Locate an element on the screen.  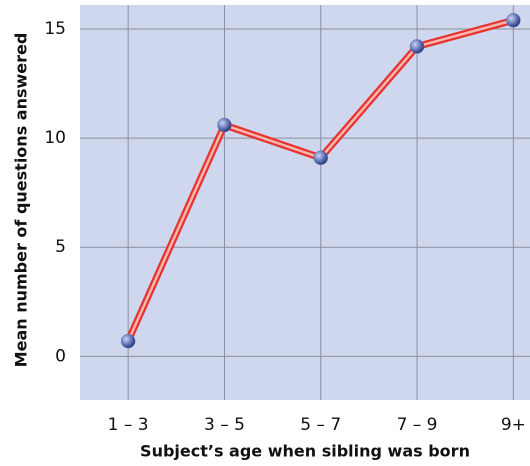
y-tick-label: 15 is located at coordinates (55, 29).